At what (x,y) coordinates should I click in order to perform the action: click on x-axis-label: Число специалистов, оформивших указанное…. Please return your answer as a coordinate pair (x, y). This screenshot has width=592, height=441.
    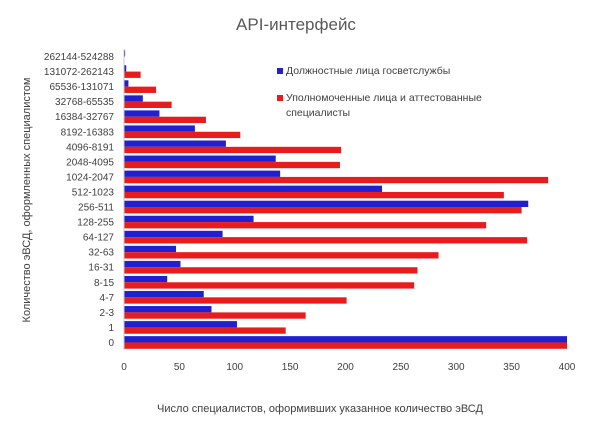
    Looking at the image, I should click on (320, 409).